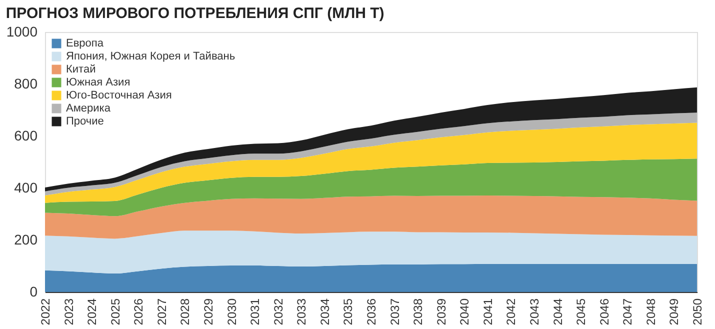  Describe the element at coordinates (487, 312) in the screenshot. I see `x-tick-label: 2041` at that location.